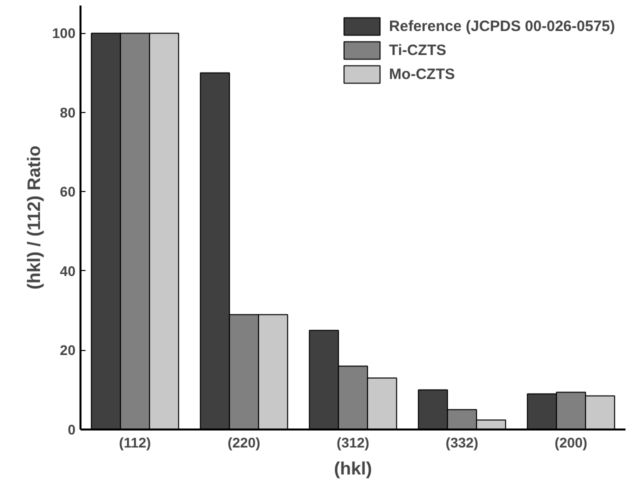  What do you see at coordinates (64, 33) in the screenshot?
I see `y-tick-label: 100` at bounding box center [64, 33].